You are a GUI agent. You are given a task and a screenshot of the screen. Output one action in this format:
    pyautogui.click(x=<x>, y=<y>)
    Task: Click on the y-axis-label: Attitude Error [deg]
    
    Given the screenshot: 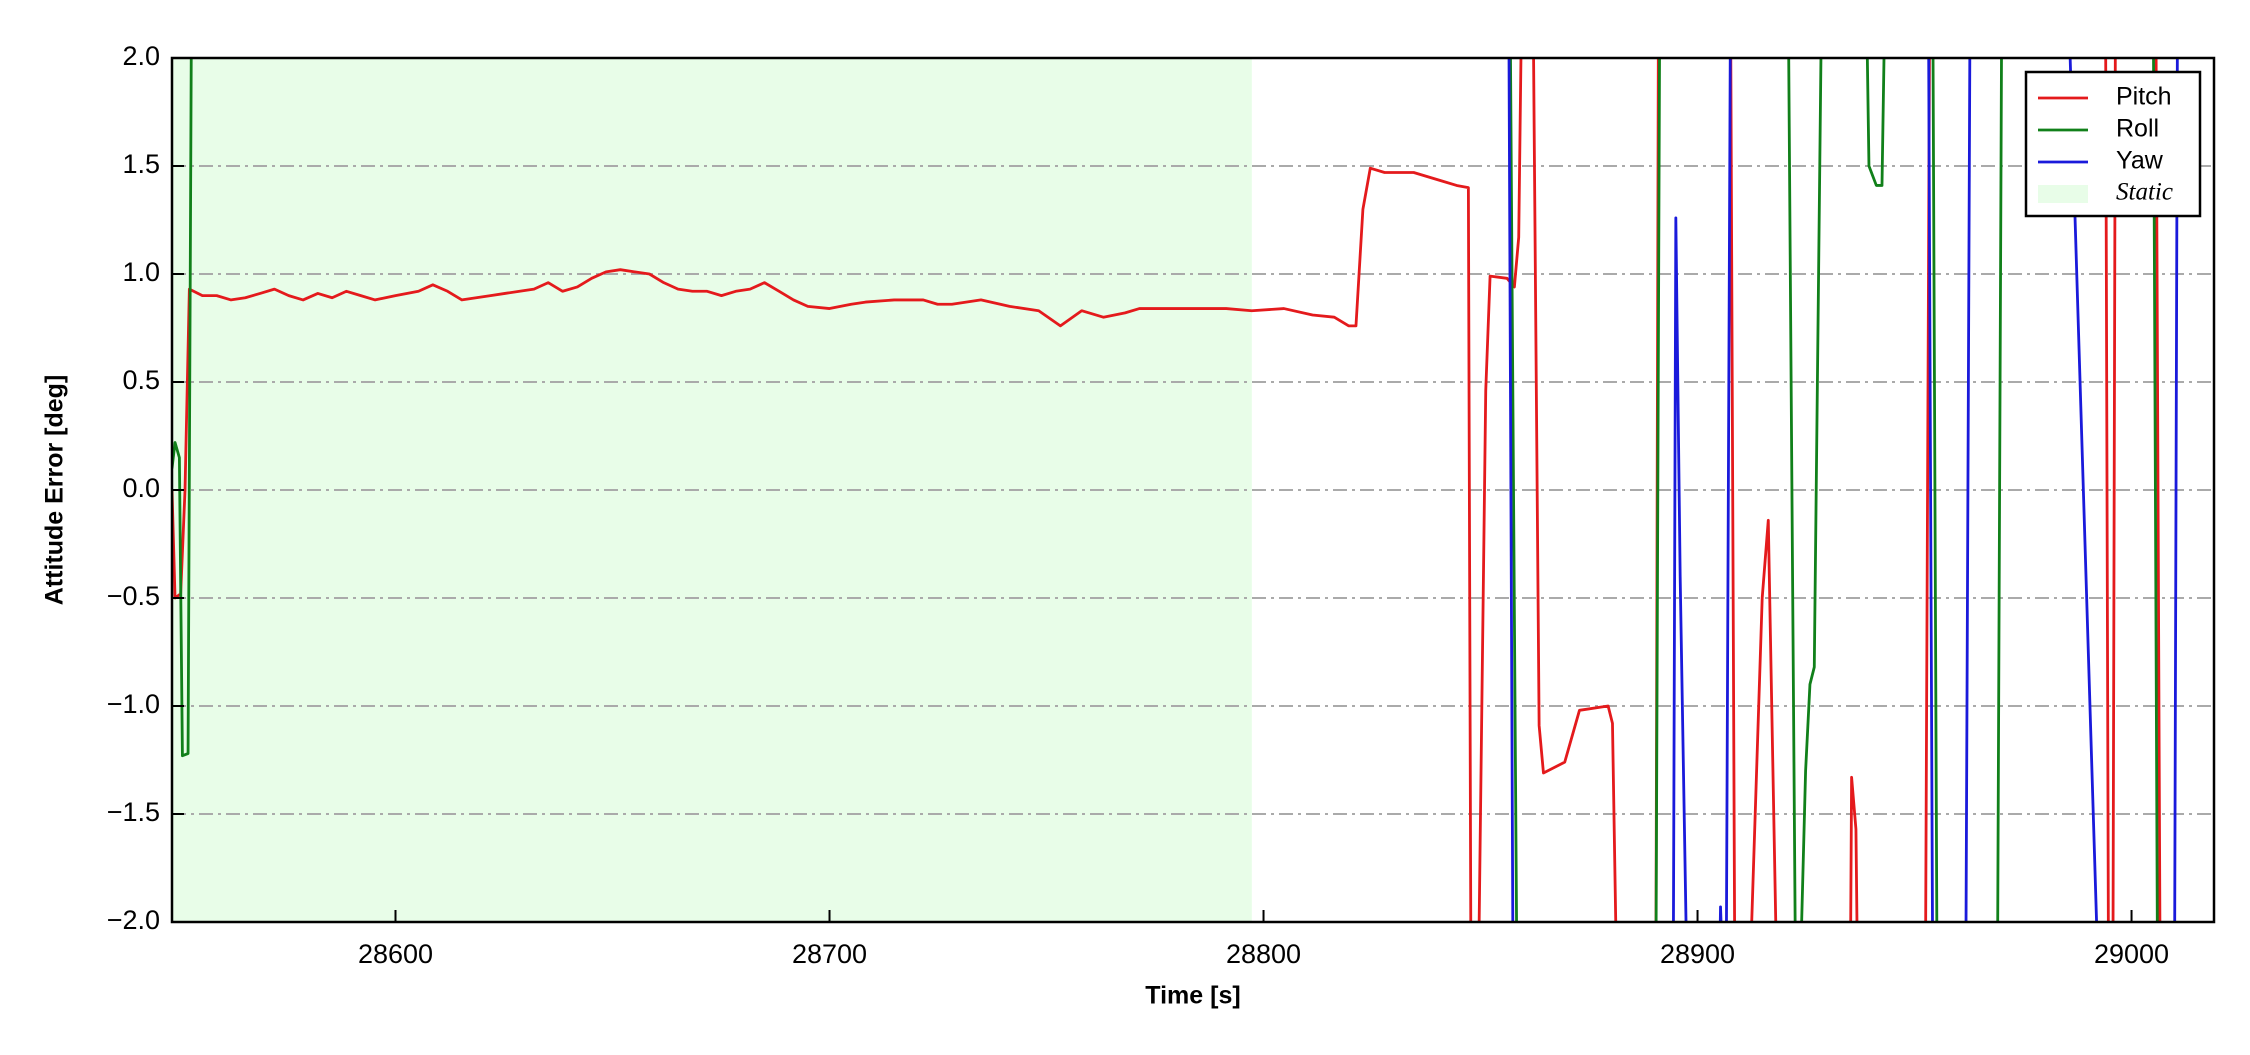 What is the action you would take?
    pyautogui.click(x=55, y=490)
    